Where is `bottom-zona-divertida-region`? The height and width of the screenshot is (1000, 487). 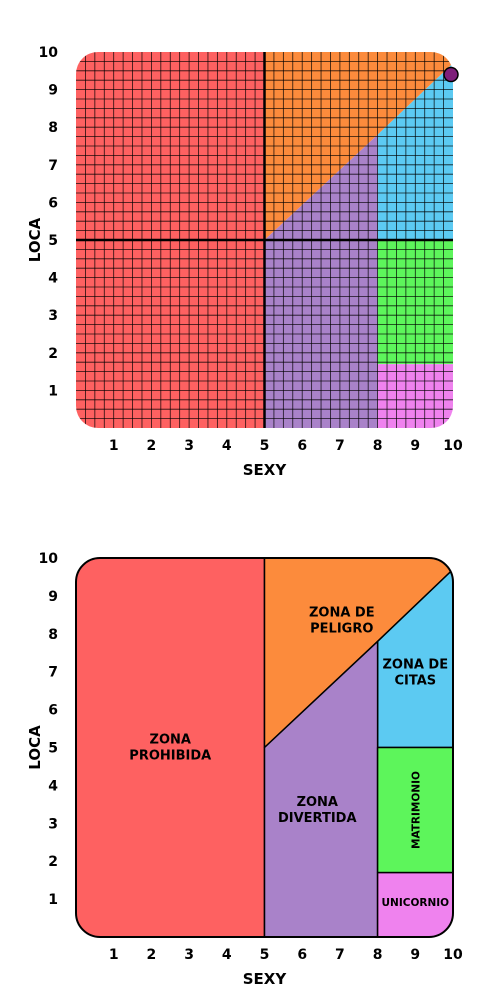
bottom-zona-divertida-region is located at coordinates (321, 788).